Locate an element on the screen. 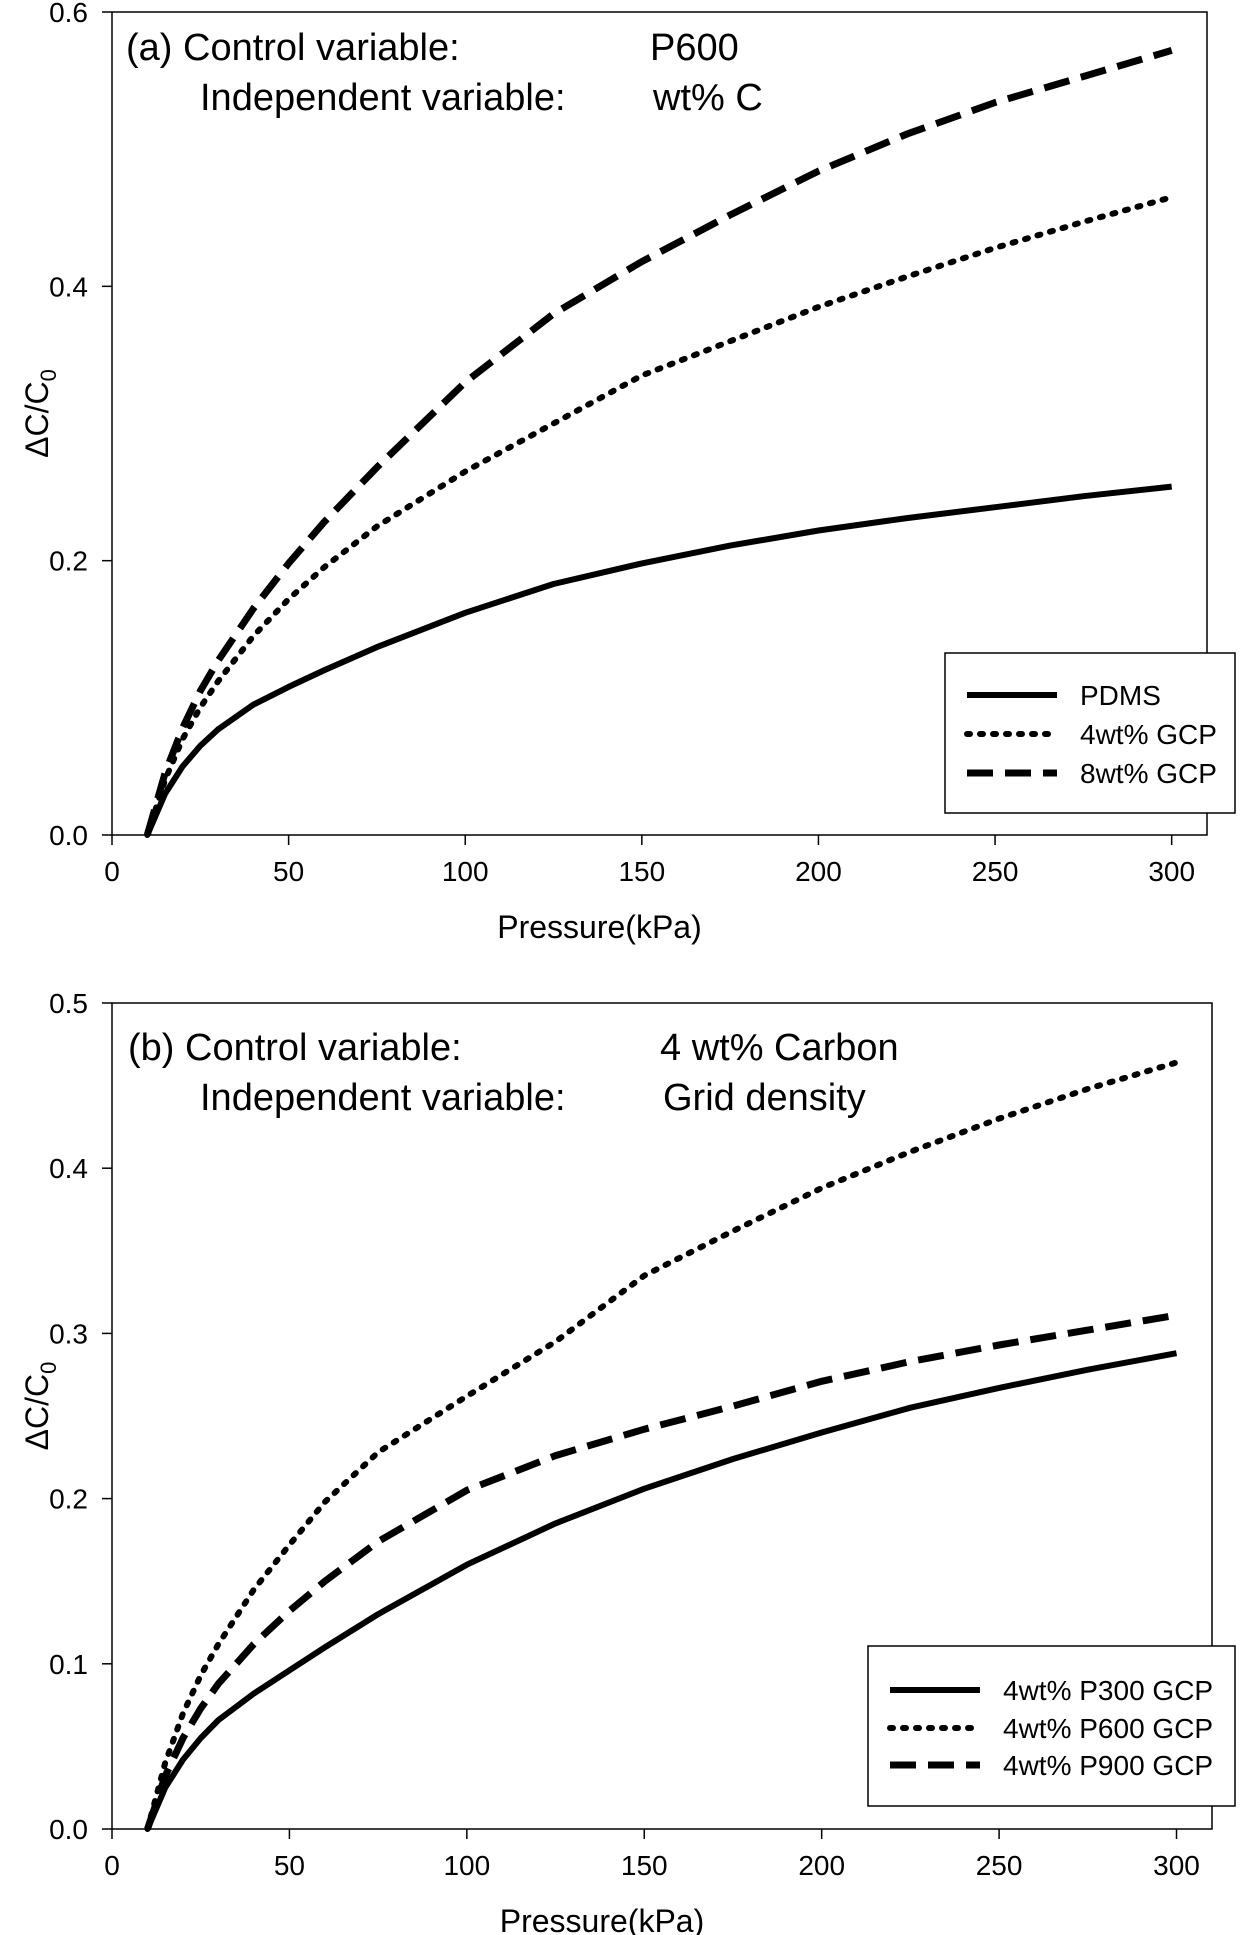 The width and height of the screenshot is (1260, 1935). annotation-independent-value: Grid density is located at coordinates (764, 1098).